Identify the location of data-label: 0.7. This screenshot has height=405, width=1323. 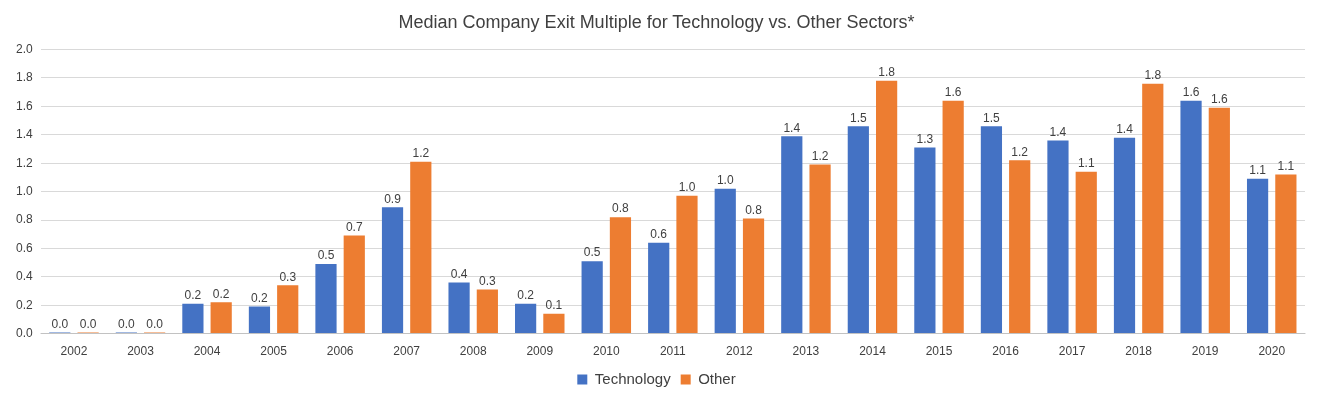
(354, 226).